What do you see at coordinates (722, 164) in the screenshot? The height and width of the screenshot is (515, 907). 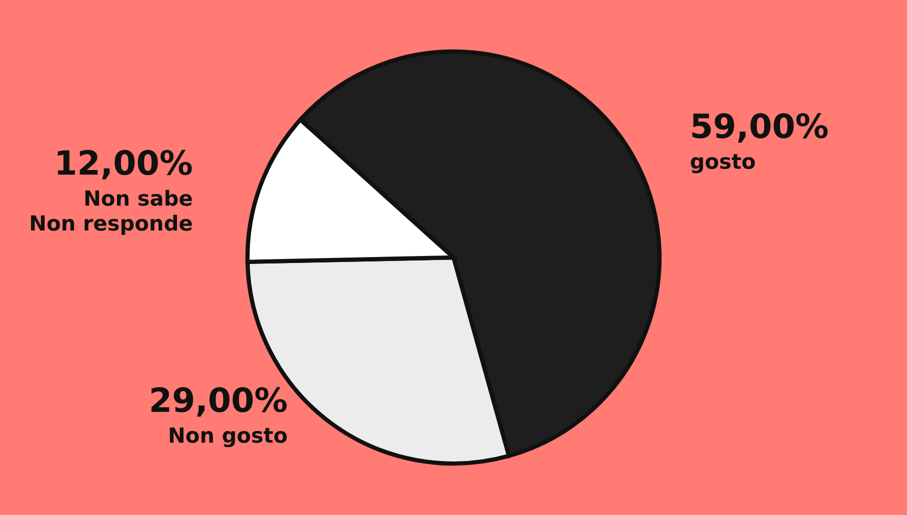 I see `slice-label: gosto` at bounding box center [722, 164].